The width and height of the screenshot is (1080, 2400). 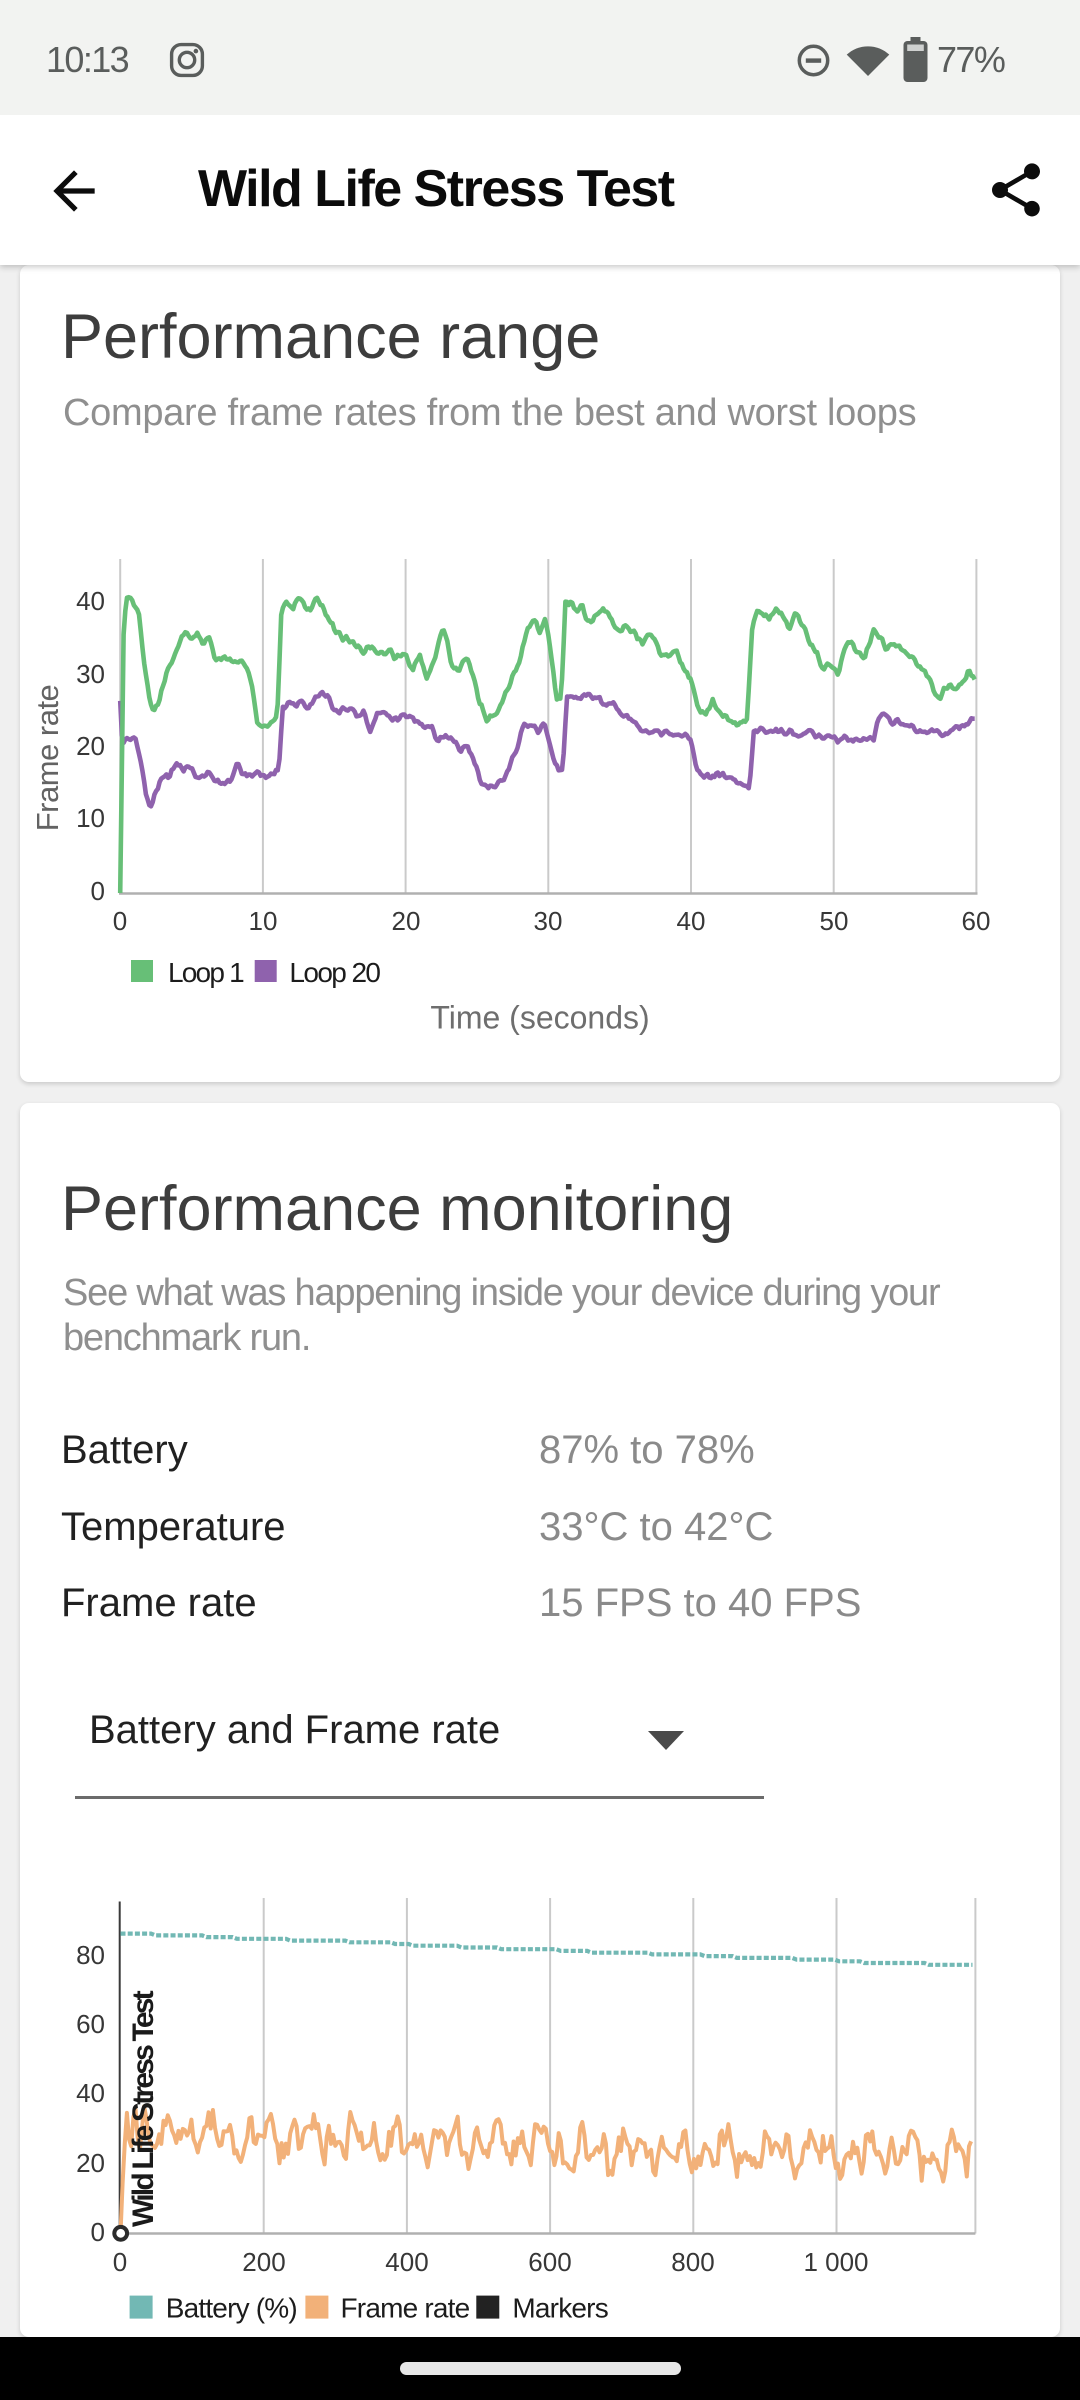 What do you see at coordinates (334, 972) in the screenshot?
I see `svg-text: Loop 20` at bounding box center [334, 972].